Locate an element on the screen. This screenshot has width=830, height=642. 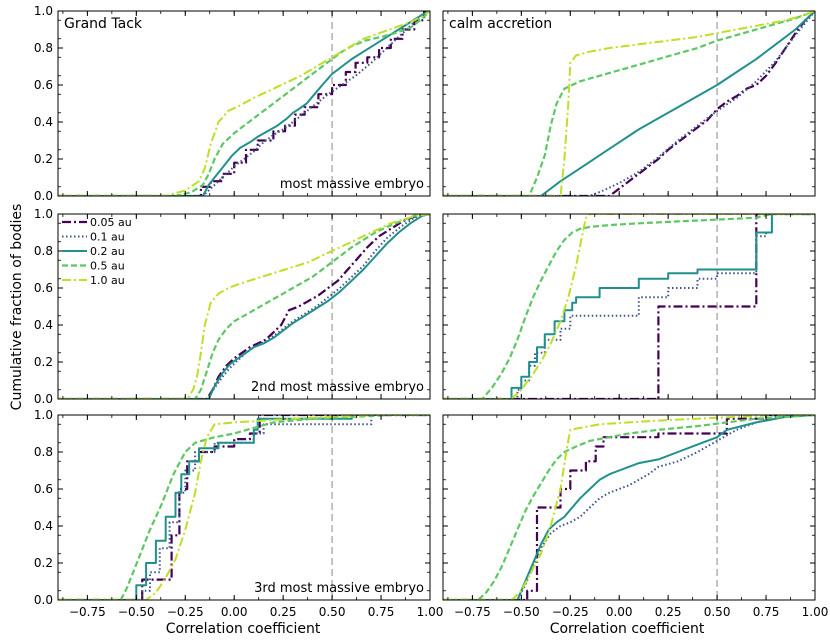
xlabel-right: Correlation coefficient is located at coordinates (627, 629).